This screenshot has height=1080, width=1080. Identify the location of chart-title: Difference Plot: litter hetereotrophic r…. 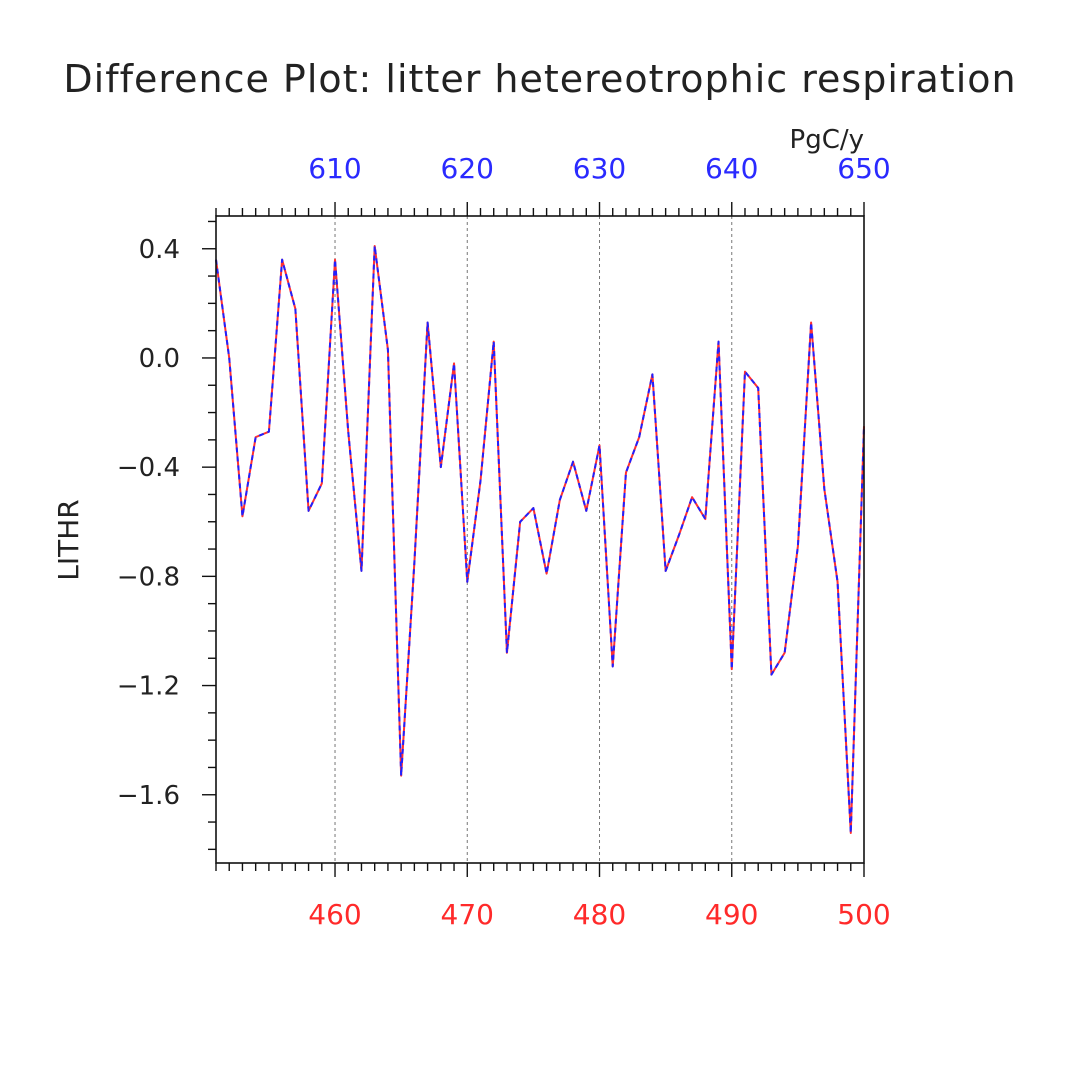
(539, 79).